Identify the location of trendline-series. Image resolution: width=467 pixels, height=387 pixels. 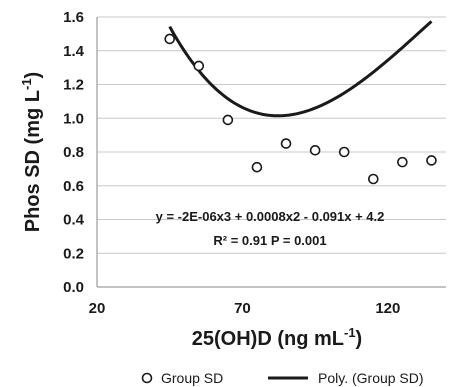
(300, 69).